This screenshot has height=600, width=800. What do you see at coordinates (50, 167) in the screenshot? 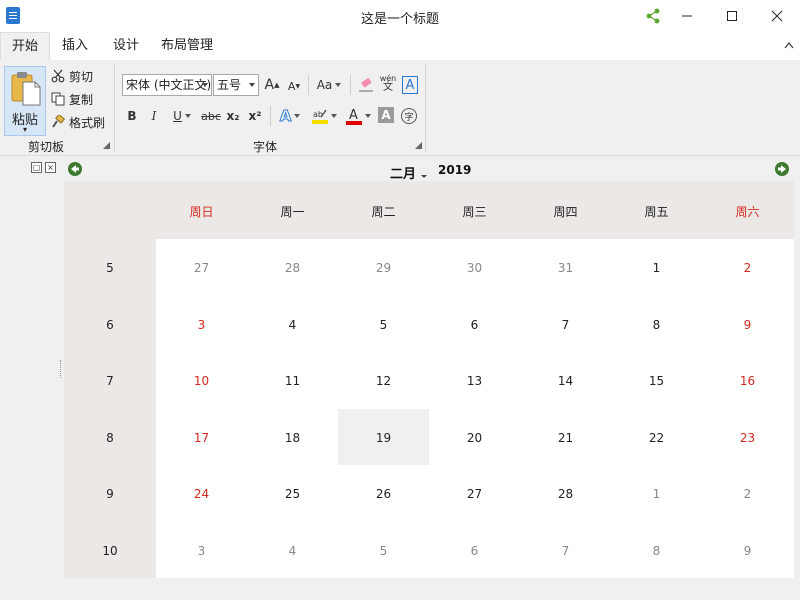
I see `close-icon: ×` at bounding box center [50, 167].